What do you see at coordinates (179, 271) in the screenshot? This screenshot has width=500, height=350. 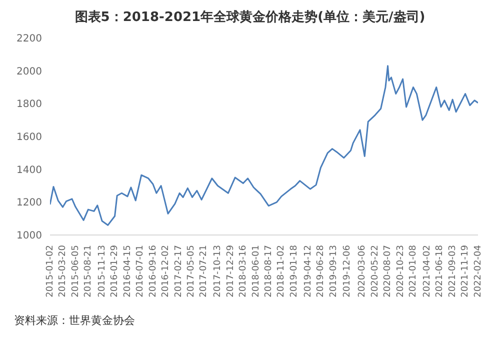 I see `x-tick-label: 2017-02-17` at bounding box center [179, 271].